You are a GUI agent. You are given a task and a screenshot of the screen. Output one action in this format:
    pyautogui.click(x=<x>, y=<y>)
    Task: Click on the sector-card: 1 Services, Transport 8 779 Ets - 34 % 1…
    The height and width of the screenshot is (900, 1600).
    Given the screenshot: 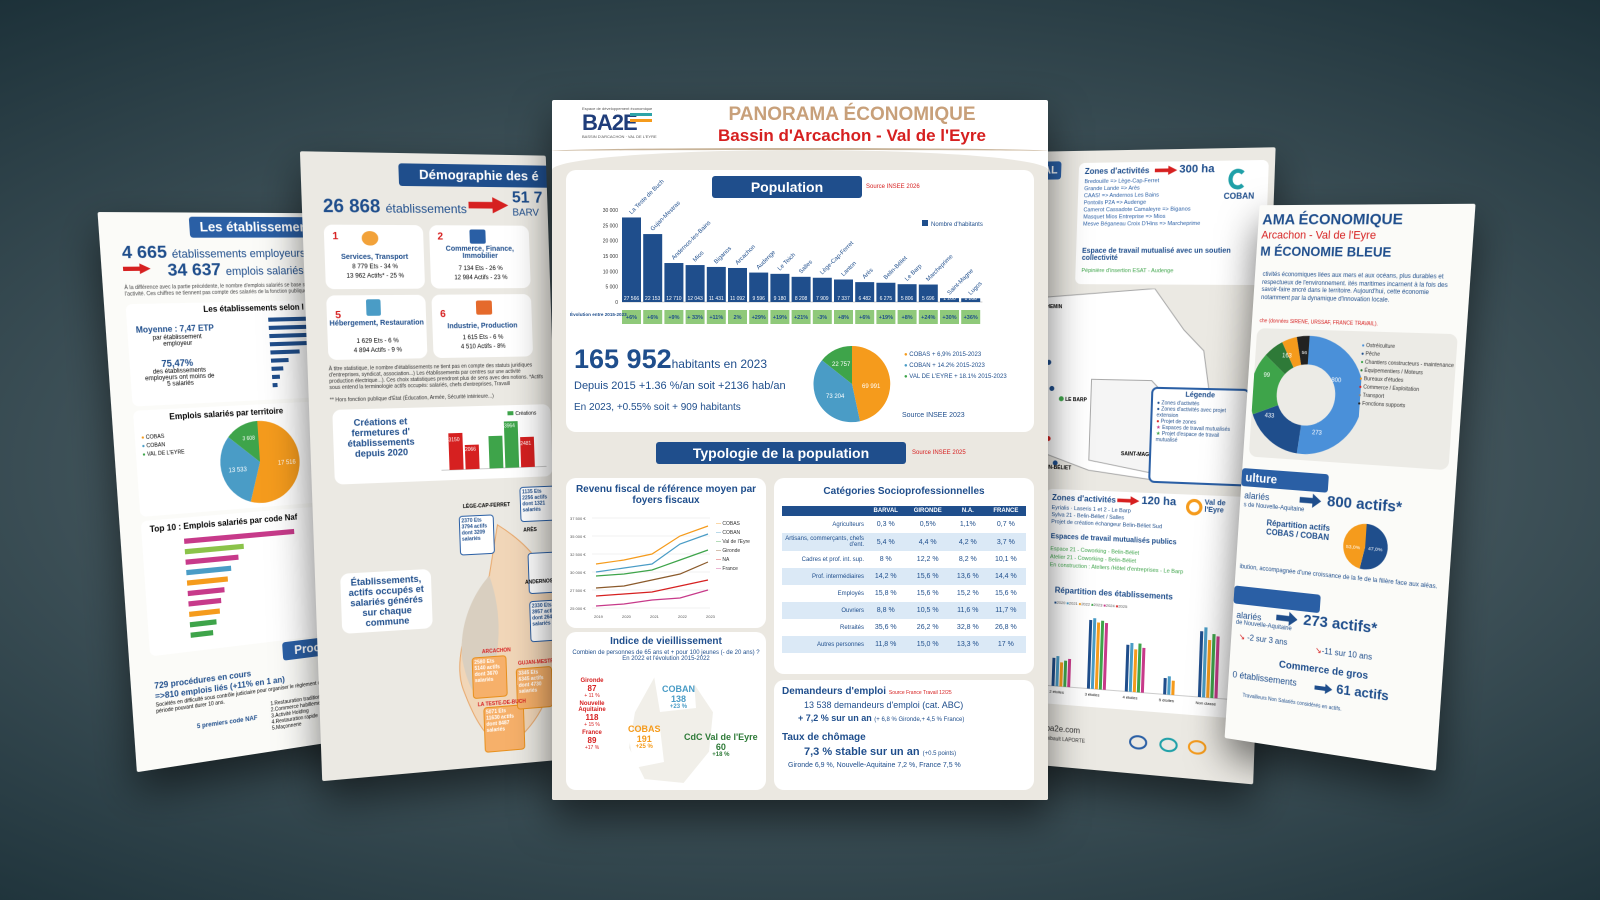 What is the action you would take?
    pyautogui.click(x=374, y=257)
    